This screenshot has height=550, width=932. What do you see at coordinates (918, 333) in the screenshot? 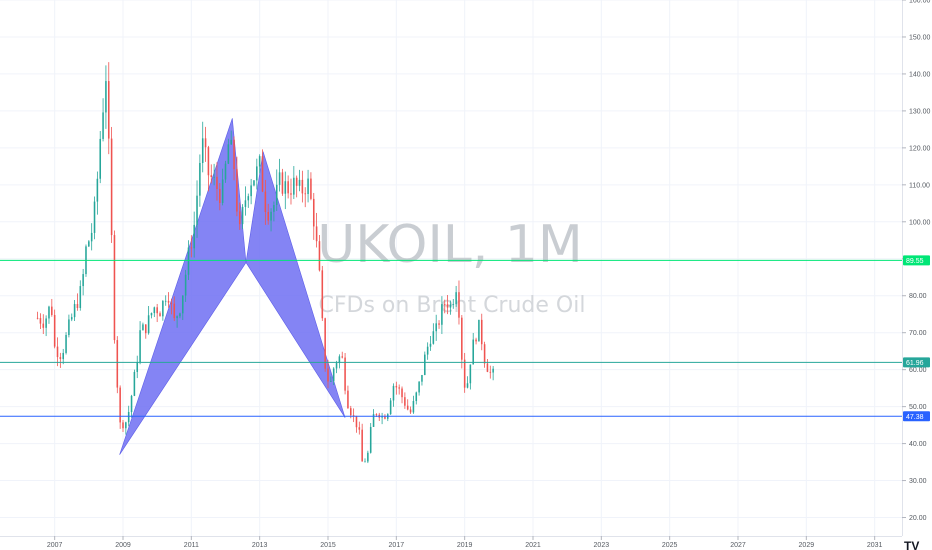
I see `price-tick-label: 70.00` at bounding box center [918, 333].